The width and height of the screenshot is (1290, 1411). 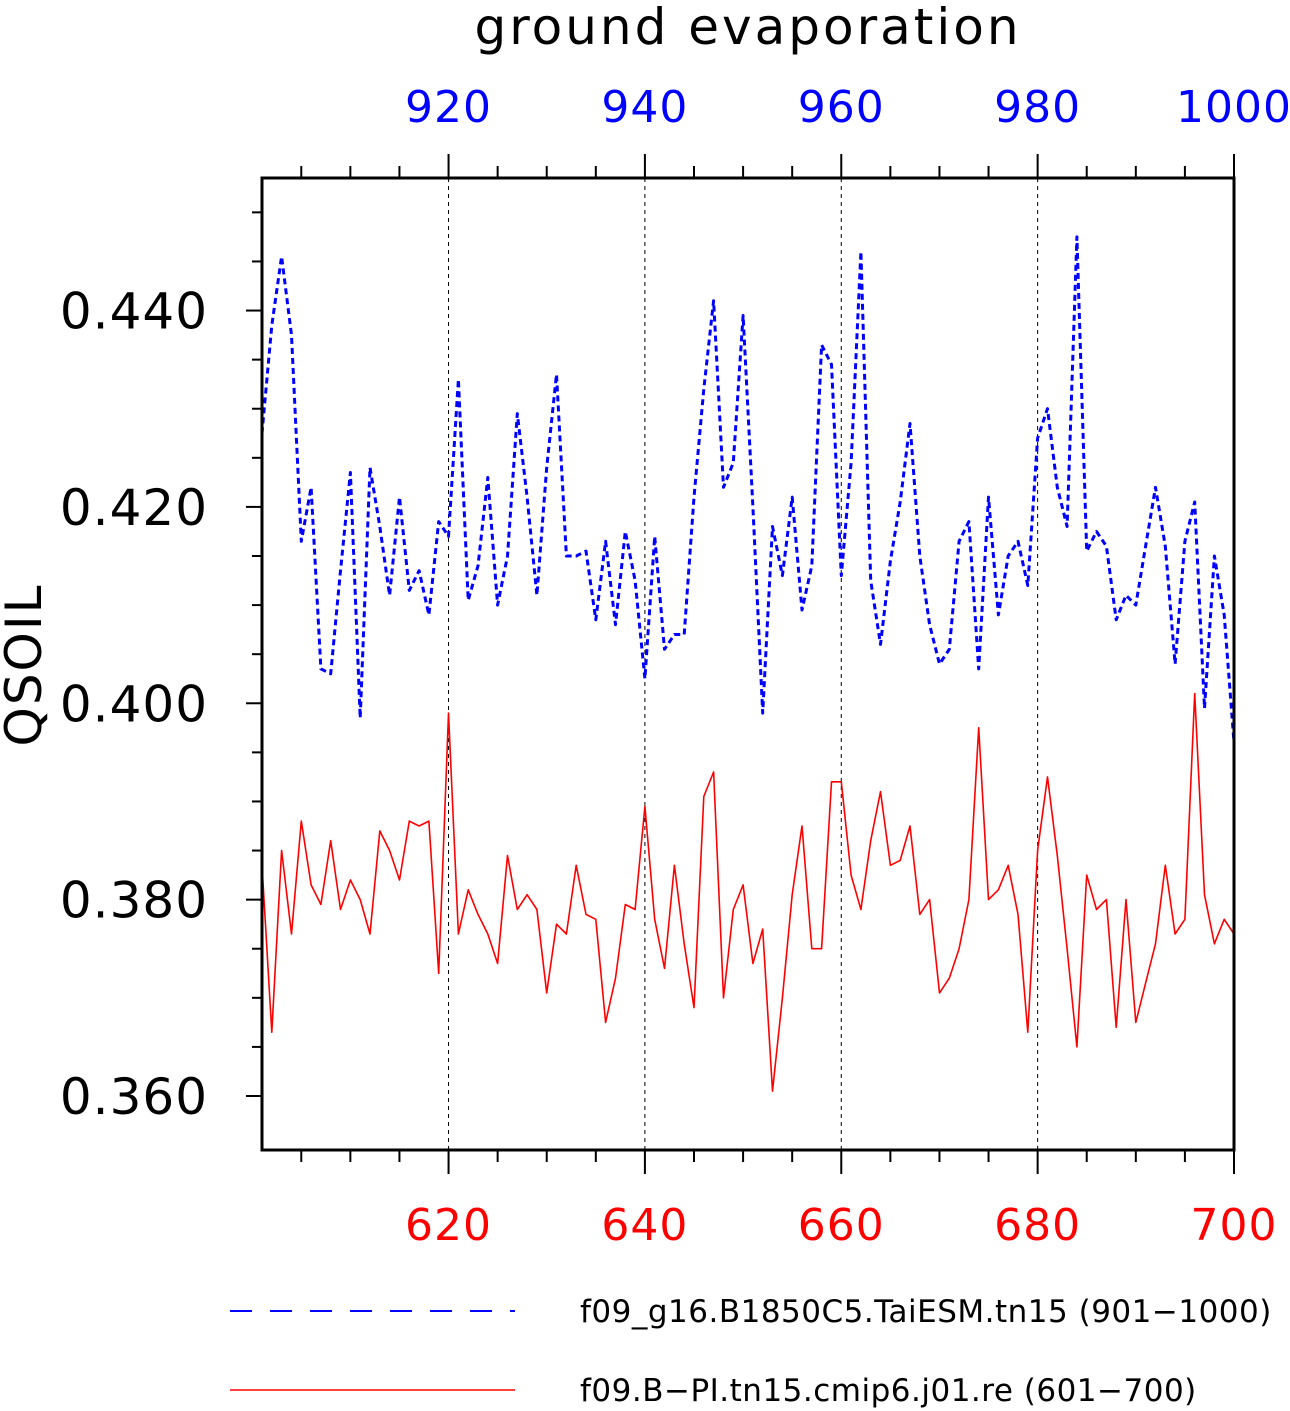 What do you see at coordinates (134, 704) in the screenshot?
I see `y-tick-label: 0.400` at bounding box center [134, 704].